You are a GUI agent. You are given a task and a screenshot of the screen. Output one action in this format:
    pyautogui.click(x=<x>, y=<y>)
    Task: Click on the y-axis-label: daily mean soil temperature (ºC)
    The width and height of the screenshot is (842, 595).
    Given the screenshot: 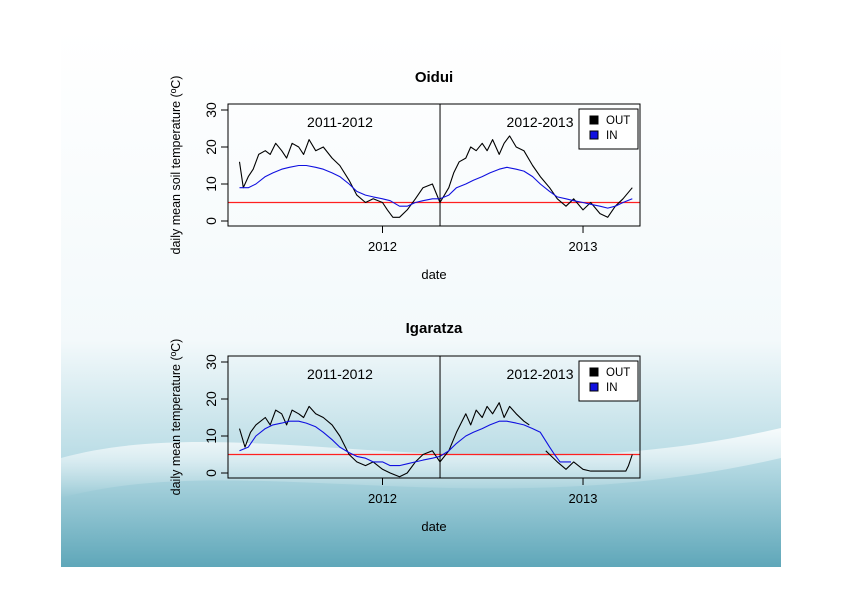 What is the action you would take?
    pyautogui.click(x=176, y=165)
    